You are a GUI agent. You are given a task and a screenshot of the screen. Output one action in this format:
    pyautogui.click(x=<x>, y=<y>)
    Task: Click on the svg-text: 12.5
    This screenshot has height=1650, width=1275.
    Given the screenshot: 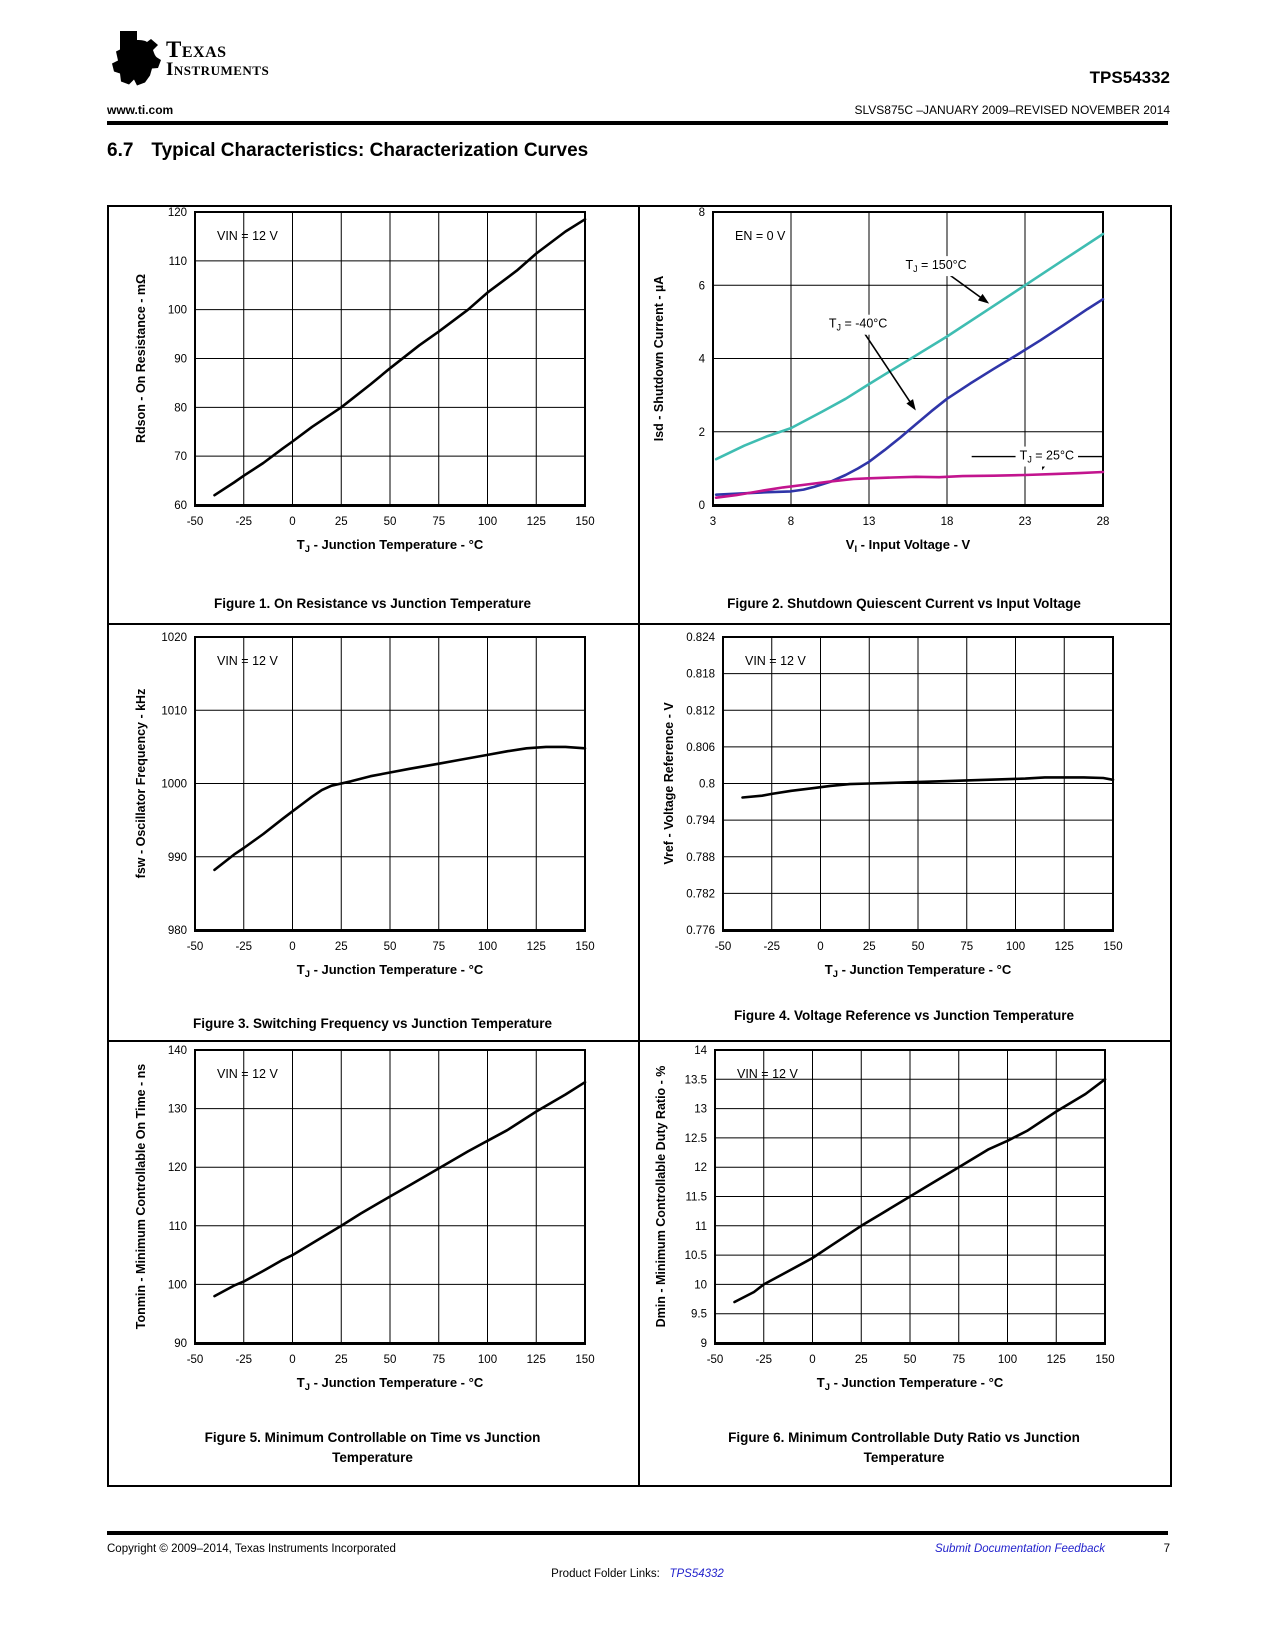 What is the action you would take?
    pyautogui.click(x=696, y=1139)
    